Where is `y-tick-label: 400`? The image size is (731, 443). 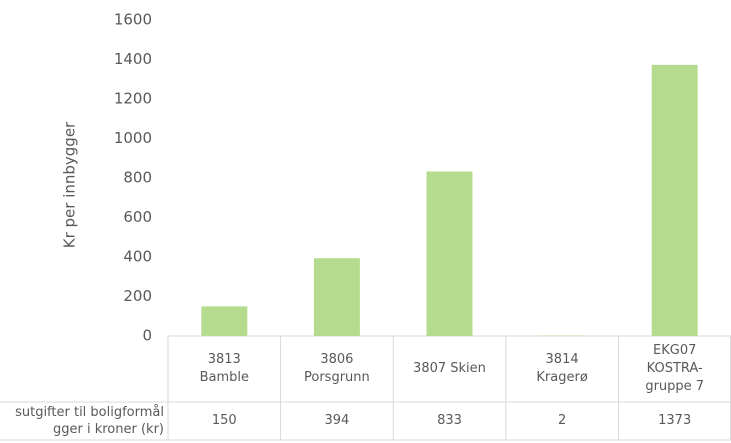 y-tick-label: 400 is located at coordinates (137, 257).